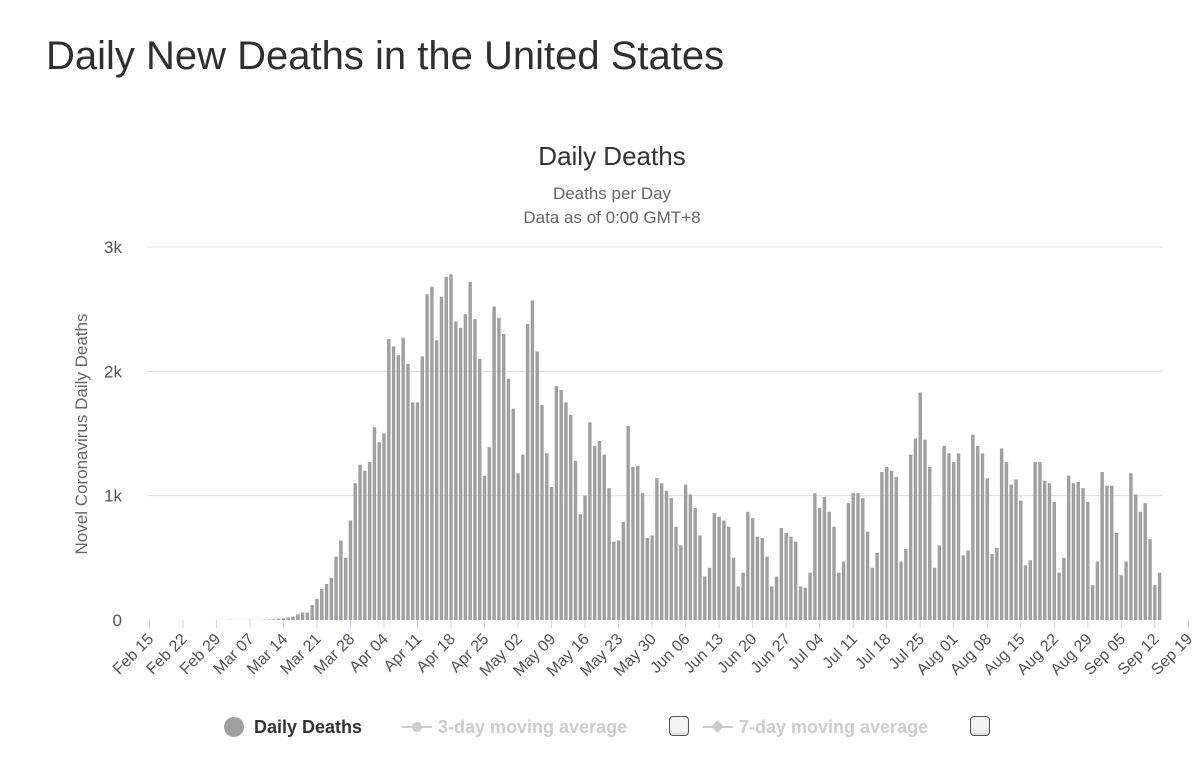 This screenshot has width=1200, height=767. Describe the element at coordinates (514, 727) in the screenshot. I see `legend-item-3-day-average: 3-day moving average` at that location.